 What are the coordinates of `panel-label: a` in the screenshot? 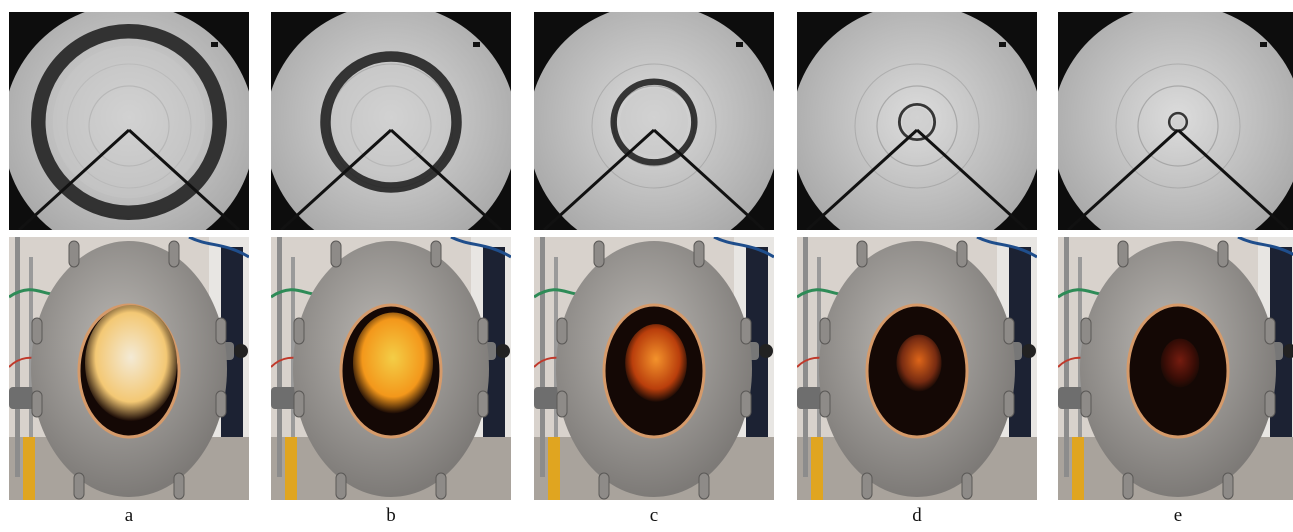 It's located at (129, 515).